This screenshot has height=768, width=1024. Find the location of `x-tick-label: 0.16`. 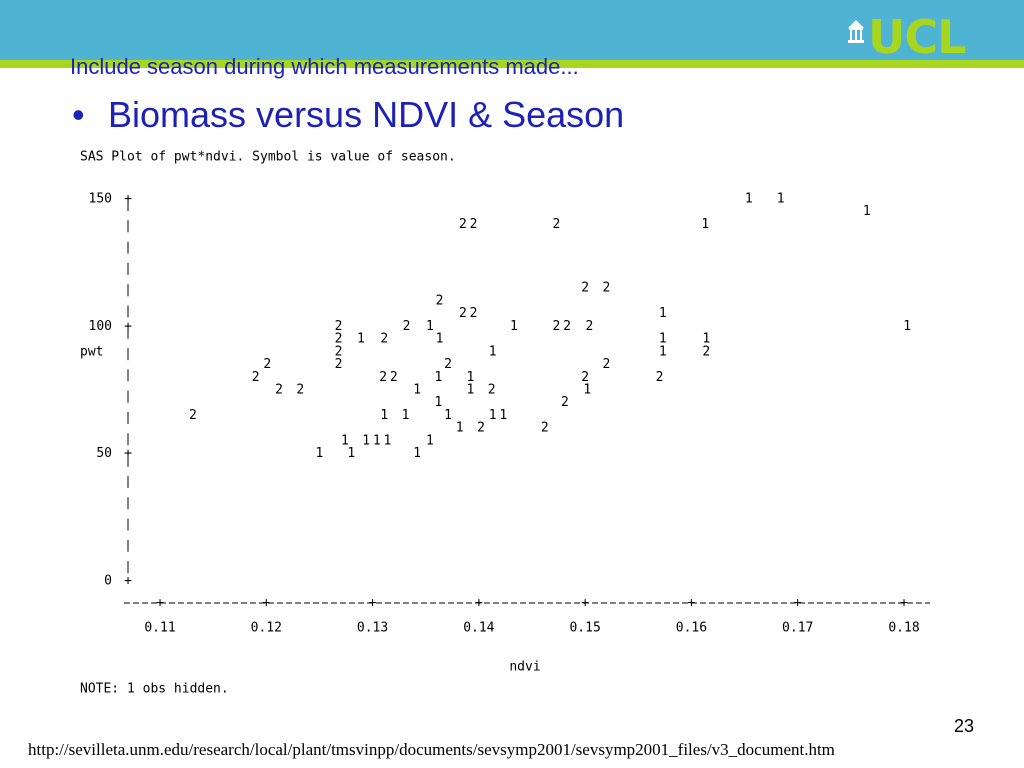

x-tick-label: 0.16 is located at coordinates (691, 628).